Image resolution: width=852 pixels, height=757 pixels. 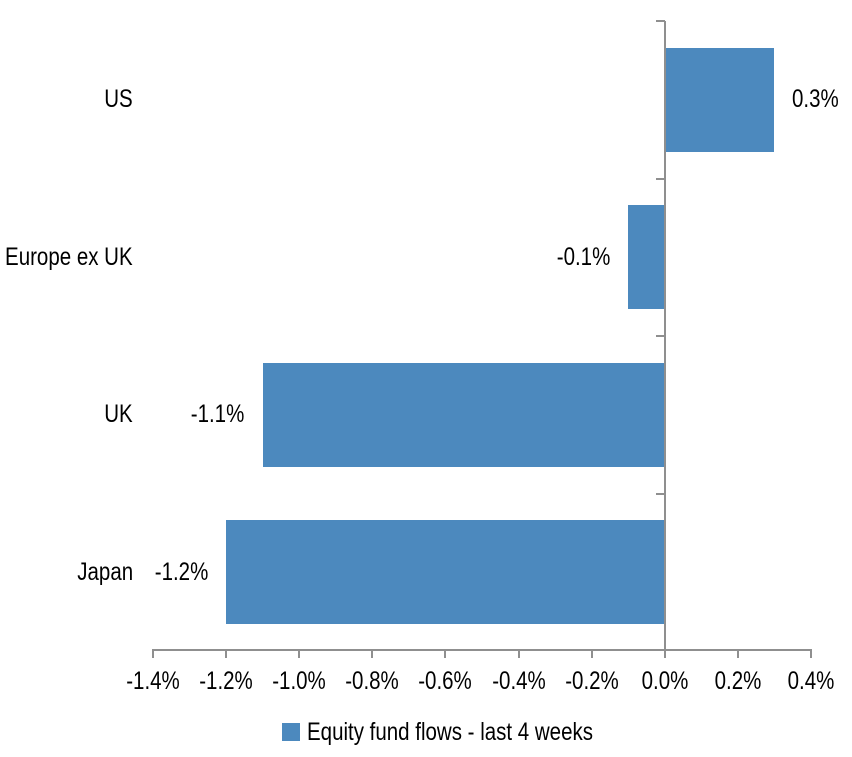 What do you see at coordinates (664, 339) in the screenshot?
I see `category-axis-line` at bounding box center [664, 339].